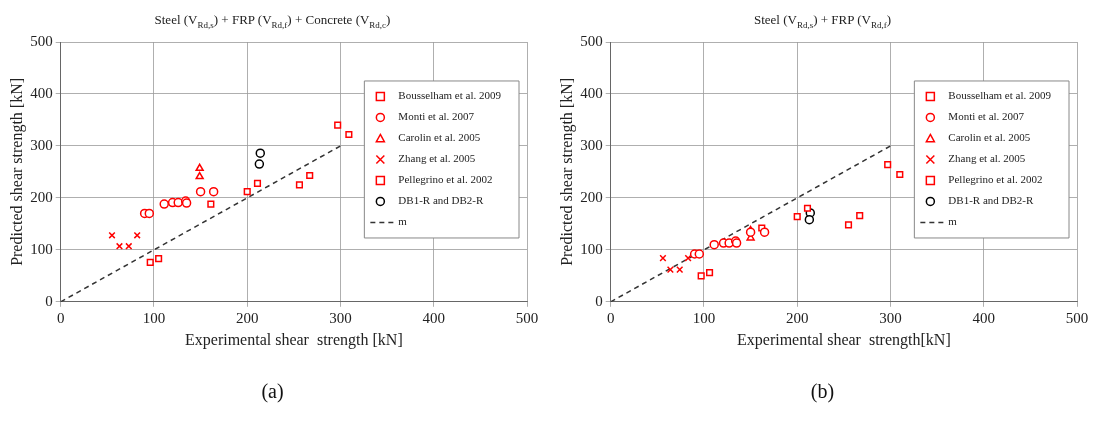 This screenshot has width=1099, height=435. Describe the element at coordinates (822, 391) in the screenshot. I see `text: (b)` at that location.